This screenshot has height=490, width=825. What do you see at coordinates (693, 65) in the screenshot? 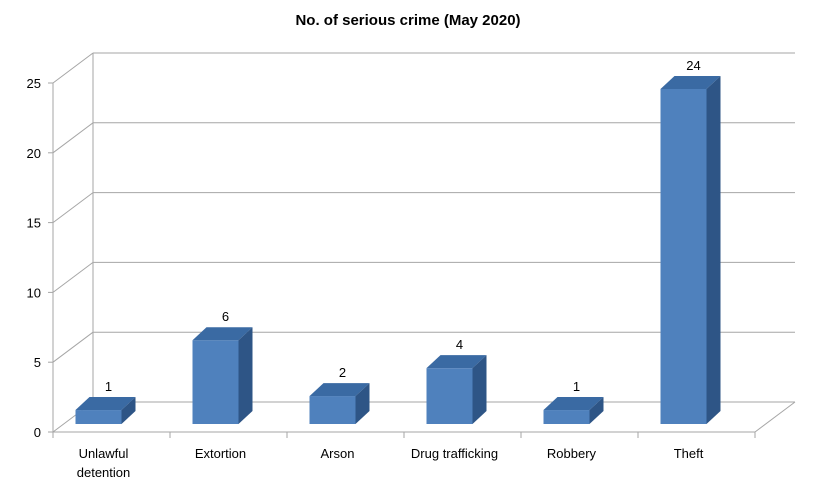
I see `data-label: 24` at bounding box center [693, 65].